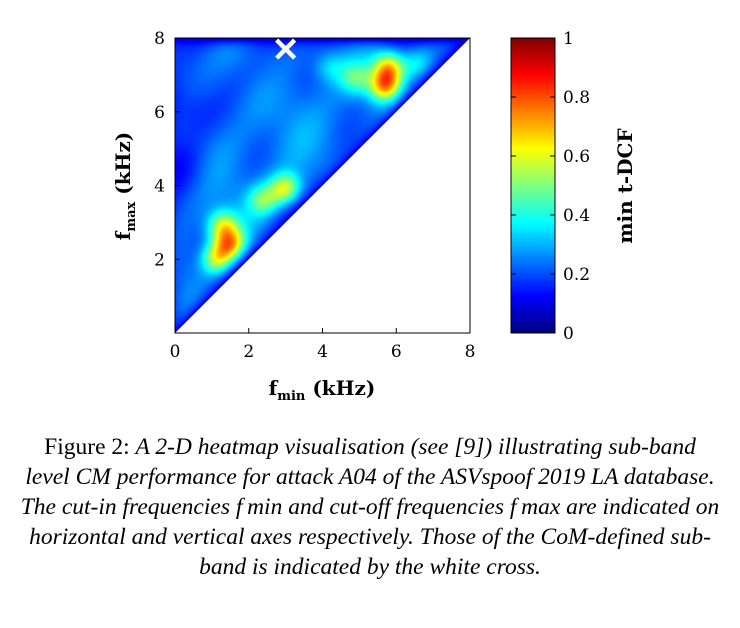  I want to click on y-tick-label: 2, so click(159, 260).